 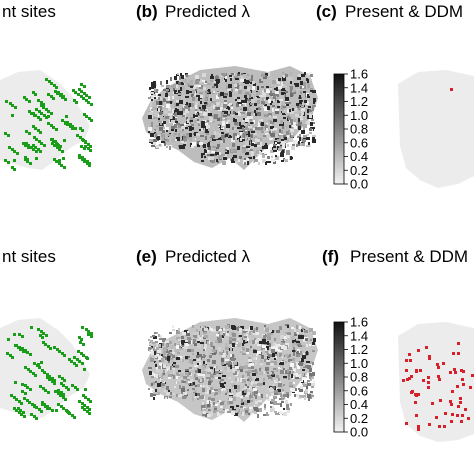 I want to click on colorbar-top: 1.61.41.21.00.80.60.40.20.0, so click(x=350, y=129).